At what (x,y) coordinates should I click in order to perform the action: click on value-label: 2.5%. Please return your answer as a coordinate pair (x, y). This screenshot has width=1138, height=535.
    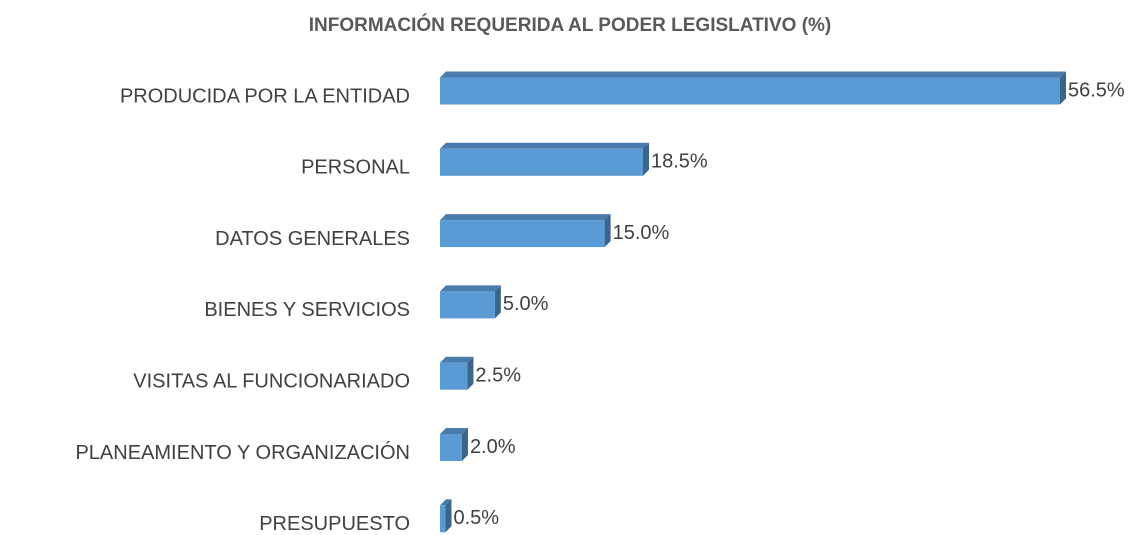
    Looking at the image, I should click on (498, 375).